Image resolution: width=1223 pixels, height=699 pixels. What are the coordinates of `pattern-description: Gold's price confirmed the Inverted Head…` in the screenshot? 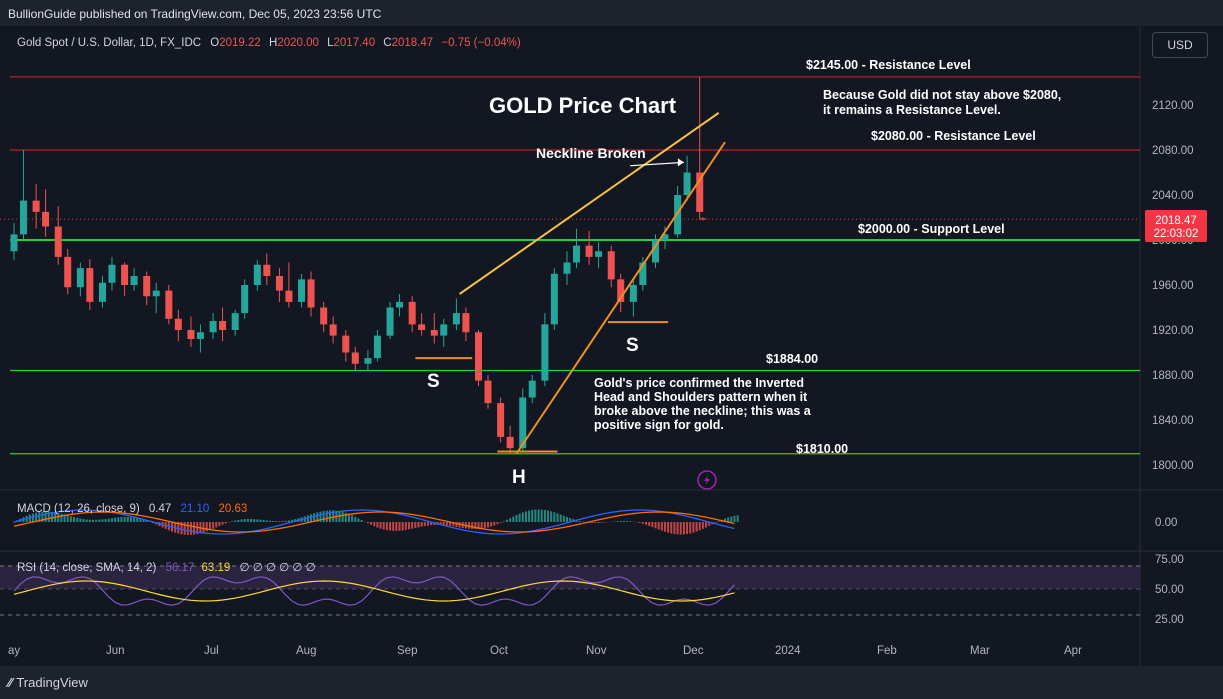 It's located at (704, 404).